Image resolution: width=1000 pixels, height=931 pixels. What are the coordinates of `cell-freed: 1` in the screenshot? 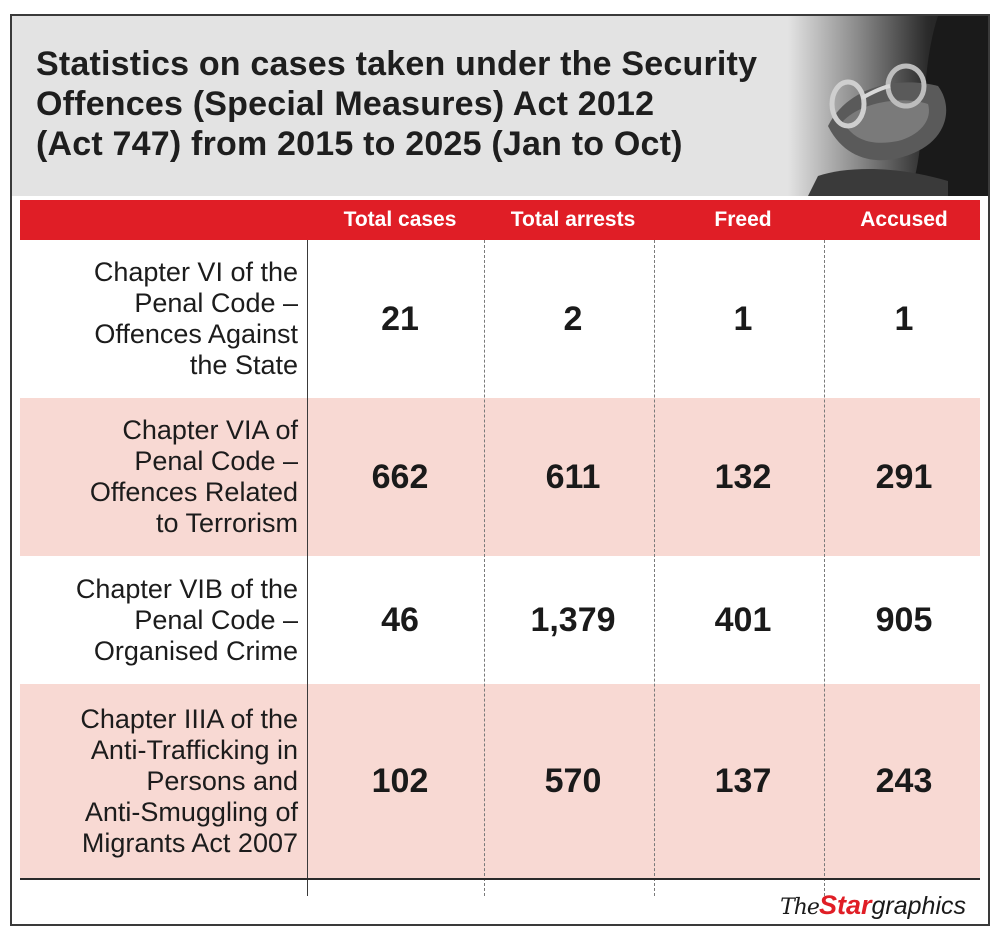 It's located at (743, 318).